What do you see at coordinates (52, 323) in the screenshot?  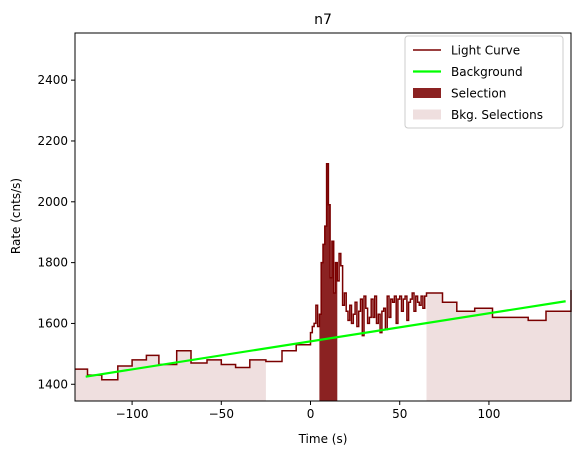 I see `y-tick-label: 1600` at bounding box center [52, 323].